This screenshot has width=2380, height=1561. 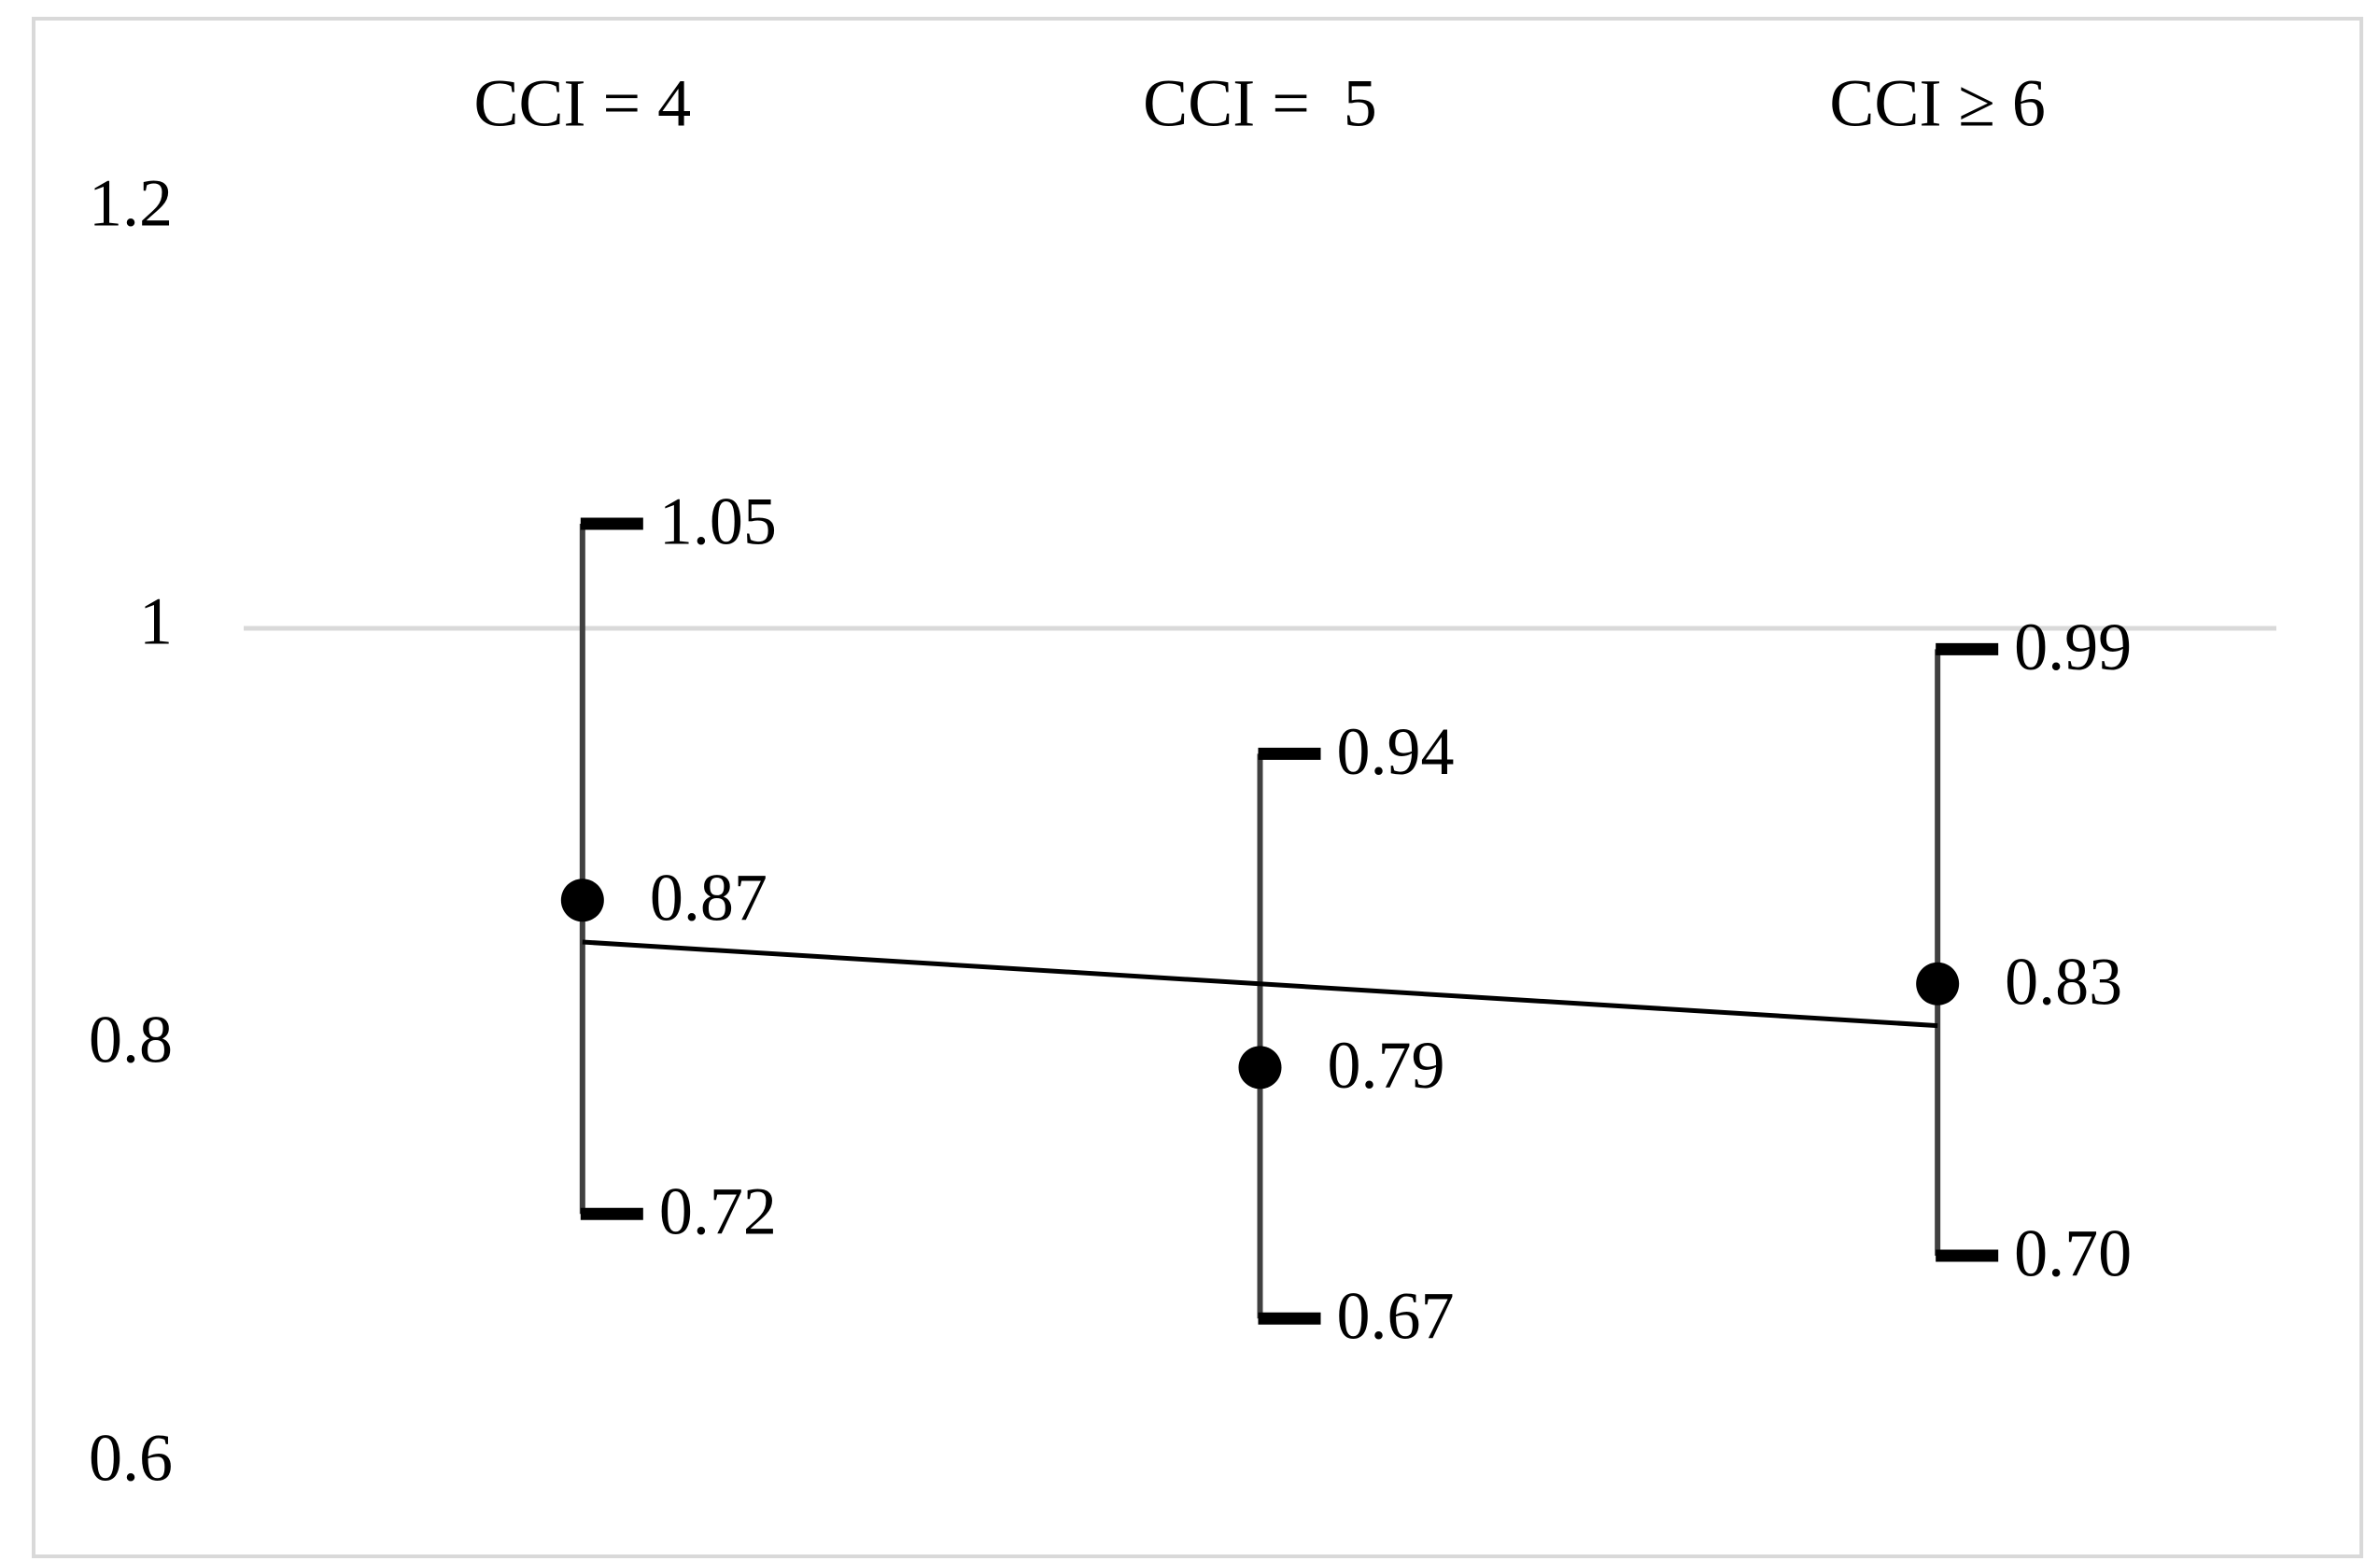 What do you see at coordinates (1937, 103) in the screenshot?
I see `x-tick-label: CCI ≥ 6` at bounding box center [1937, 103].